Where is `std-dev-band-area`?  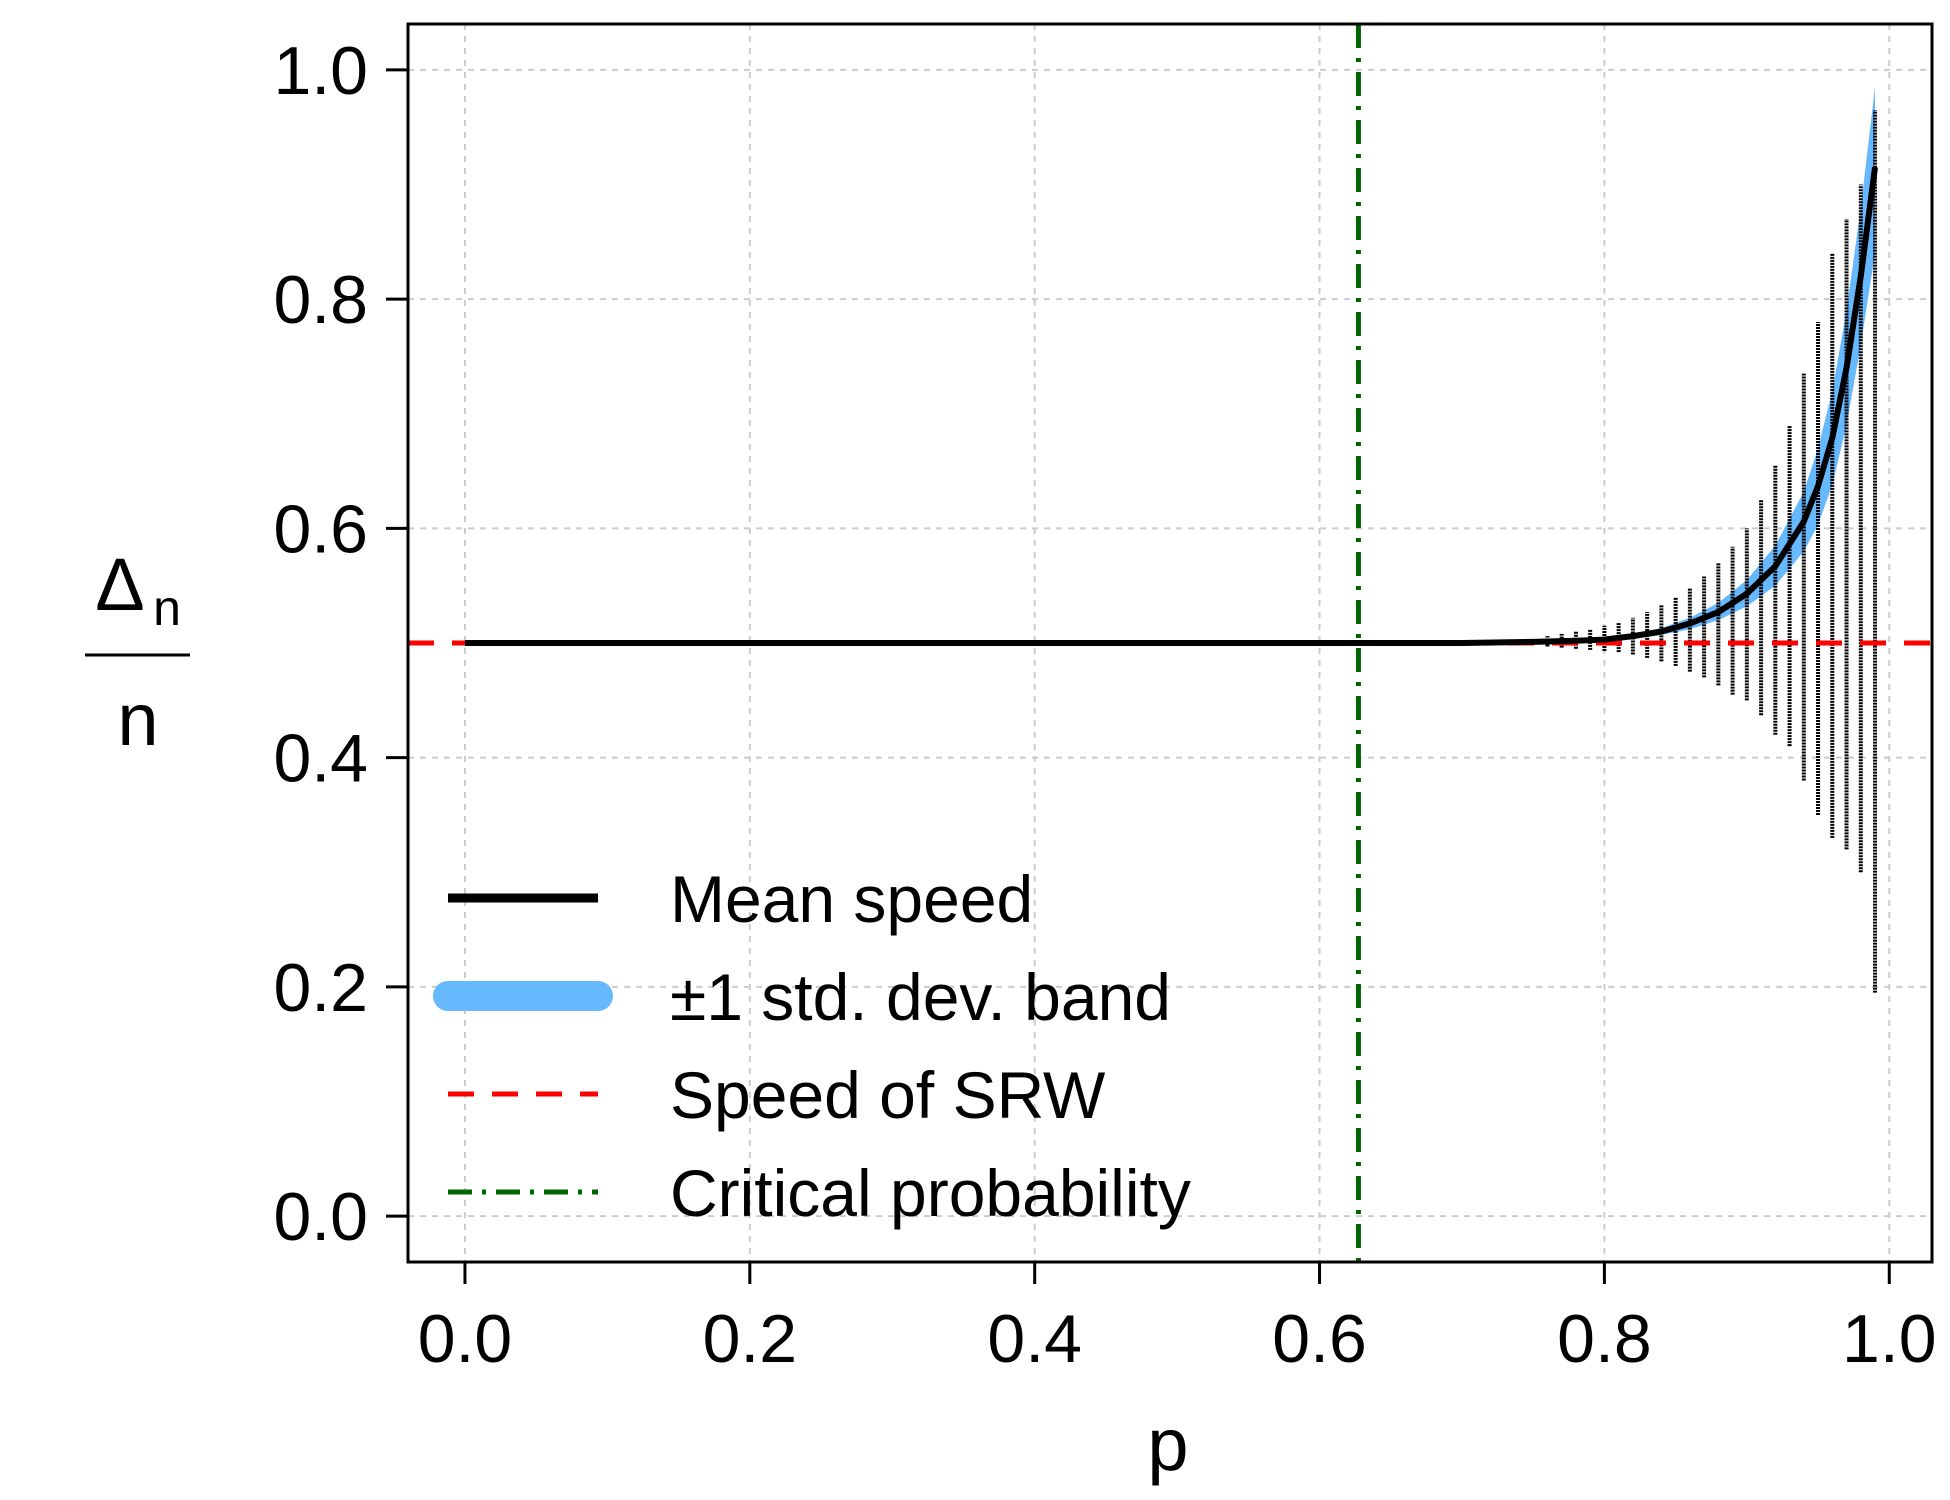
std-dev-band-area is located at coordinates (1711, 365).